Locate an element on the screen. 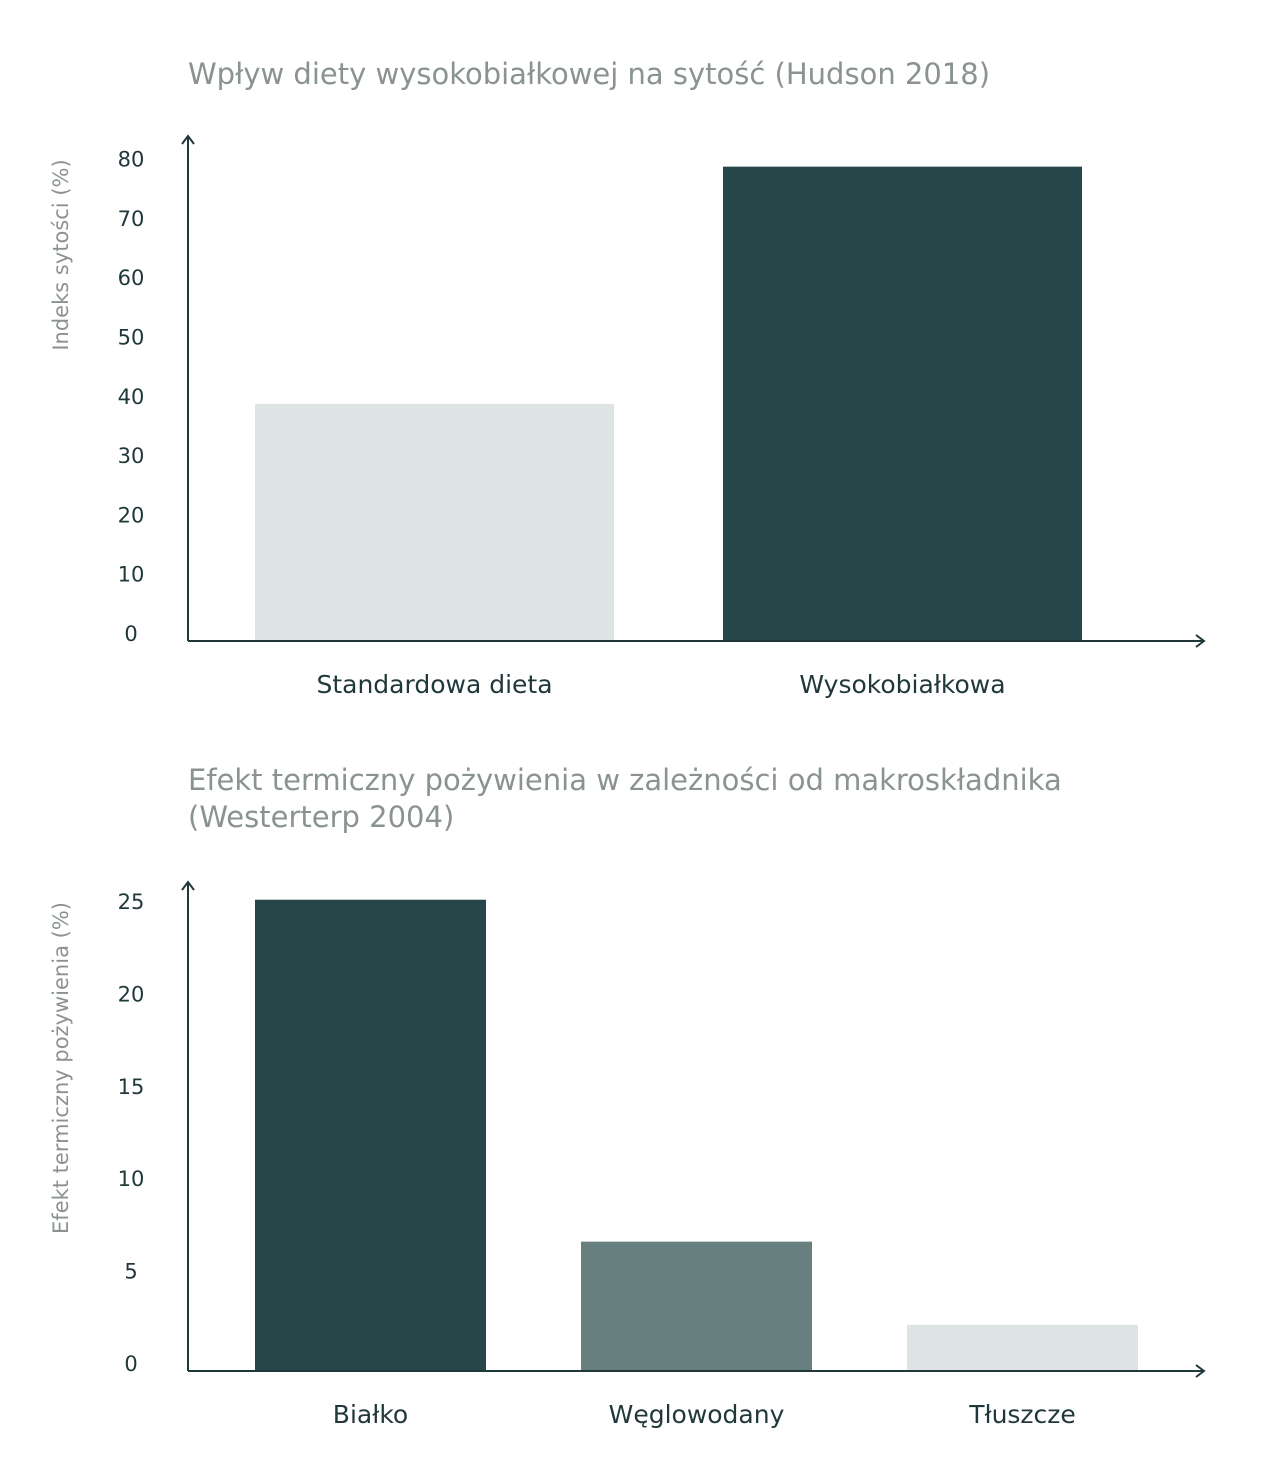  bar-tłuszcze is located at coordinates (1022, 1347).